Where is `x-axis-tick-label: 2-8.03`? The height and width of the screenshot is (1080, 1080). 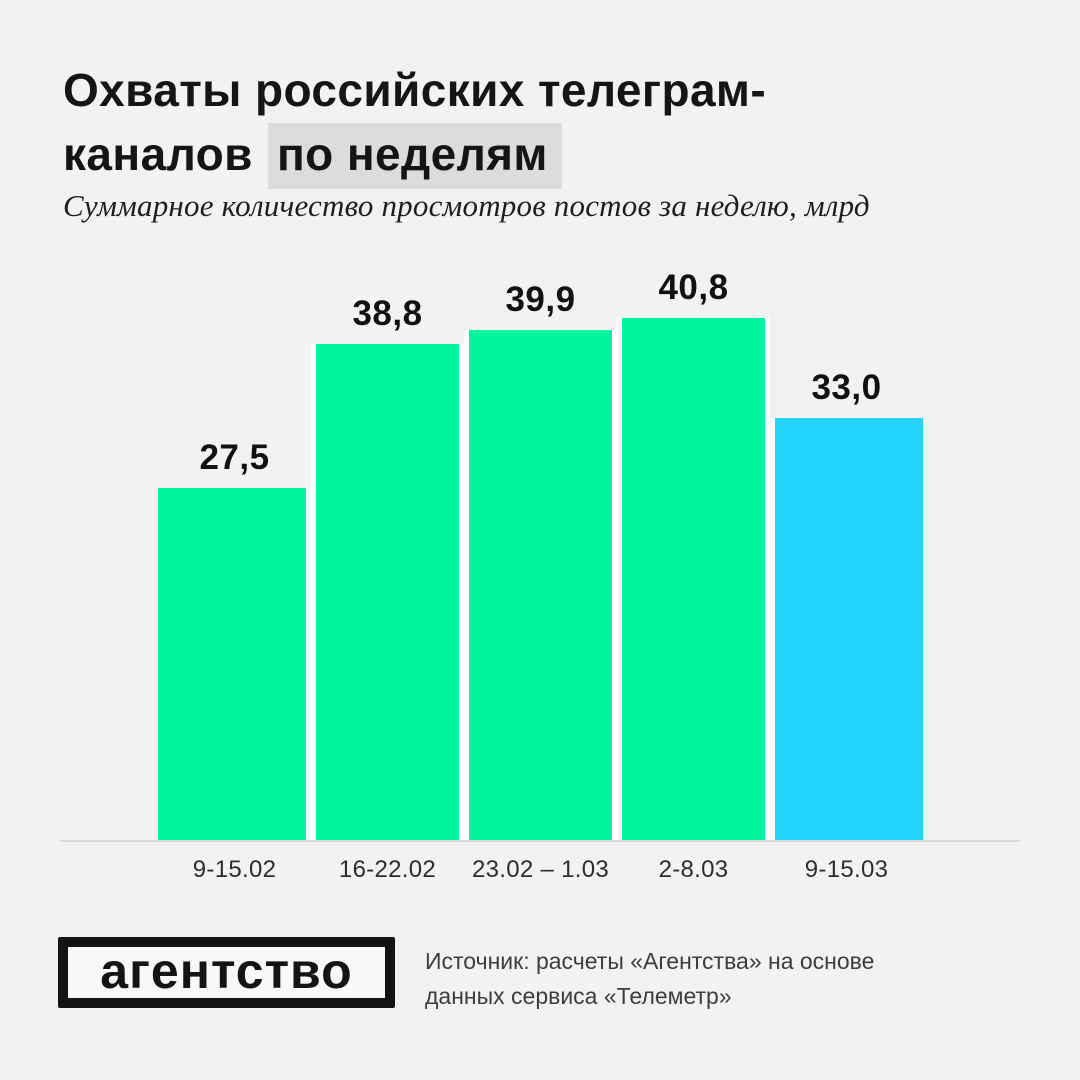 x-axis-tick-label: 2-8.03 is located at coordinates (693, 869).